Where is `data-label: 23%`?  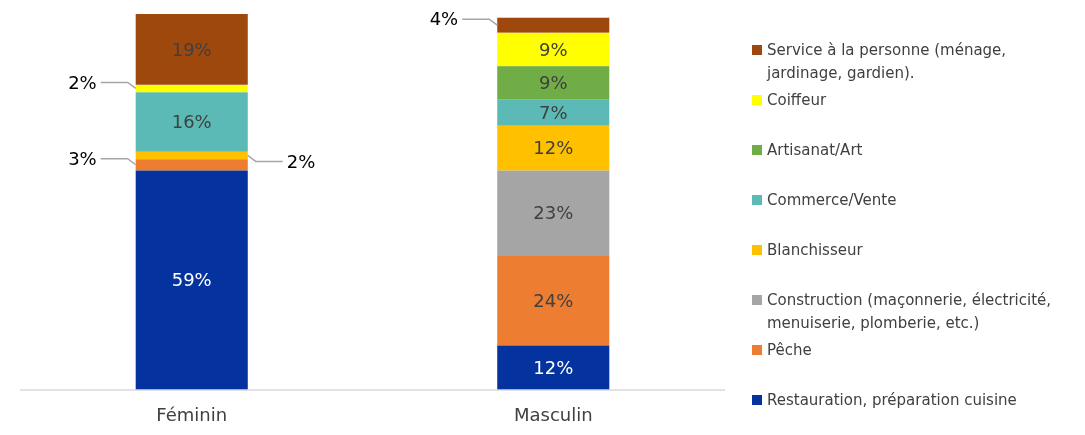 data-label: 23% is located at coordinates (553, 213).